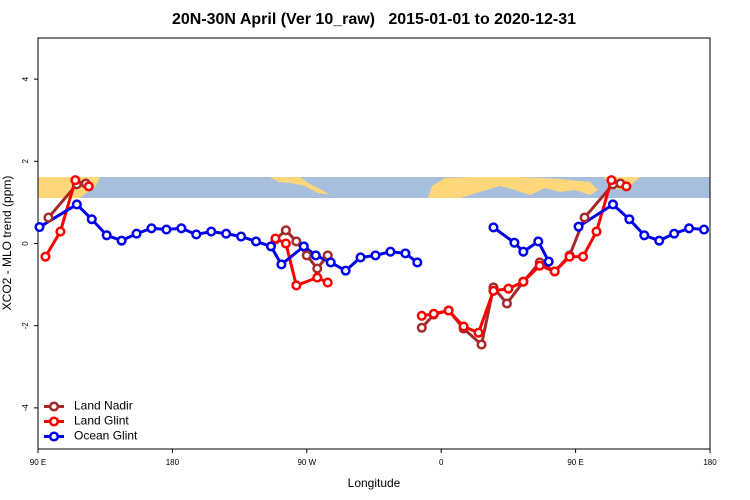 The width and height of the screenshot is (750, 500). What do you see at coordinates (374, 483) in the screenshot?
I see `x-axis-title: Longitude` at bounding box center [374, 483].